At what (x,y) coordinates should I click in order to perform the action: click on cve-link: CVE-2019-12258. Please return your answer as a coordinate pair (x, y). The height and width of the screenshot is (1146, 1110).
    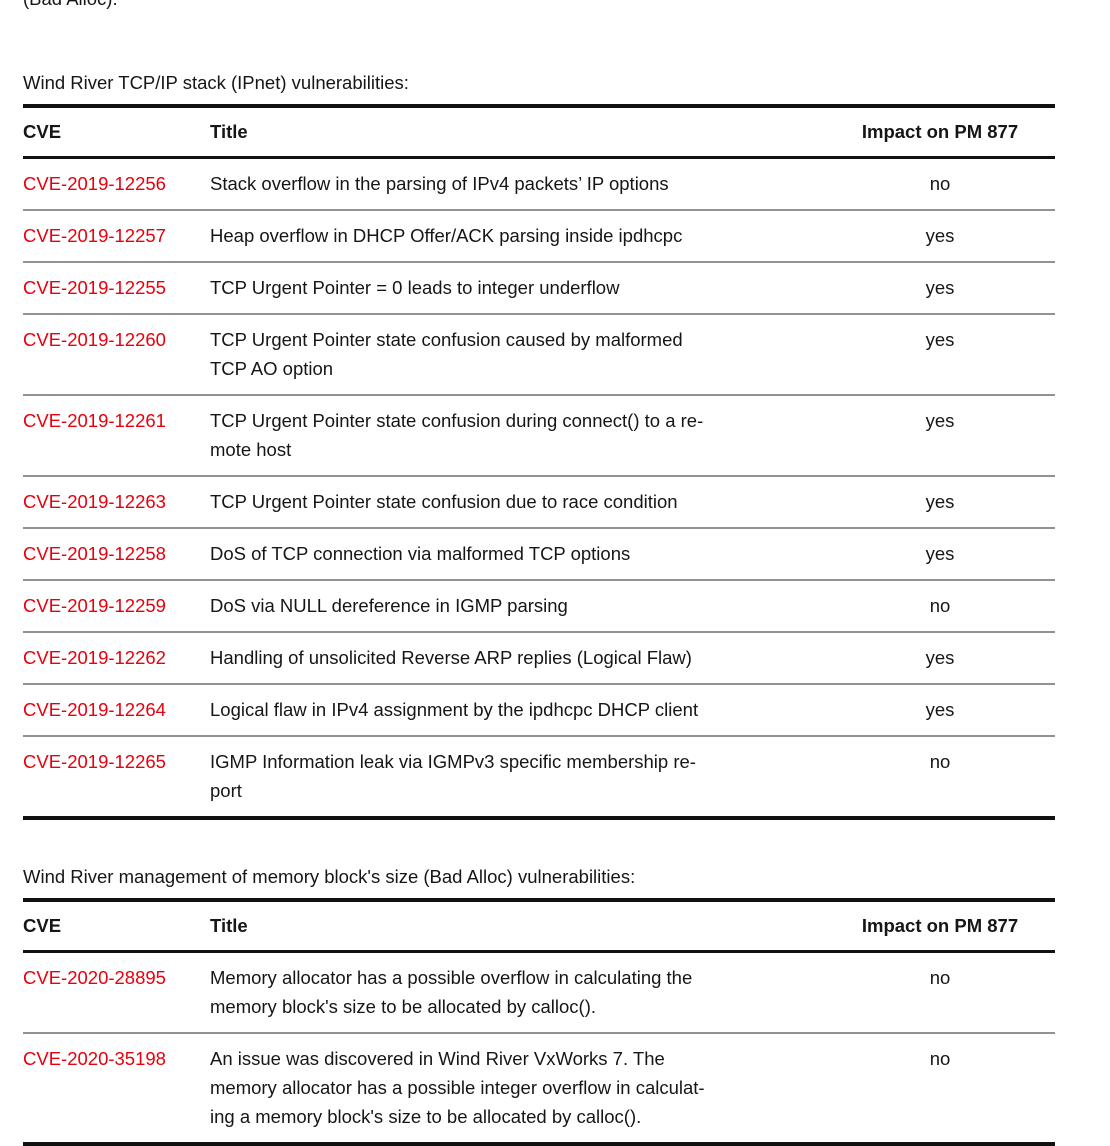
    Looking at the image, I should click on (94, 553).